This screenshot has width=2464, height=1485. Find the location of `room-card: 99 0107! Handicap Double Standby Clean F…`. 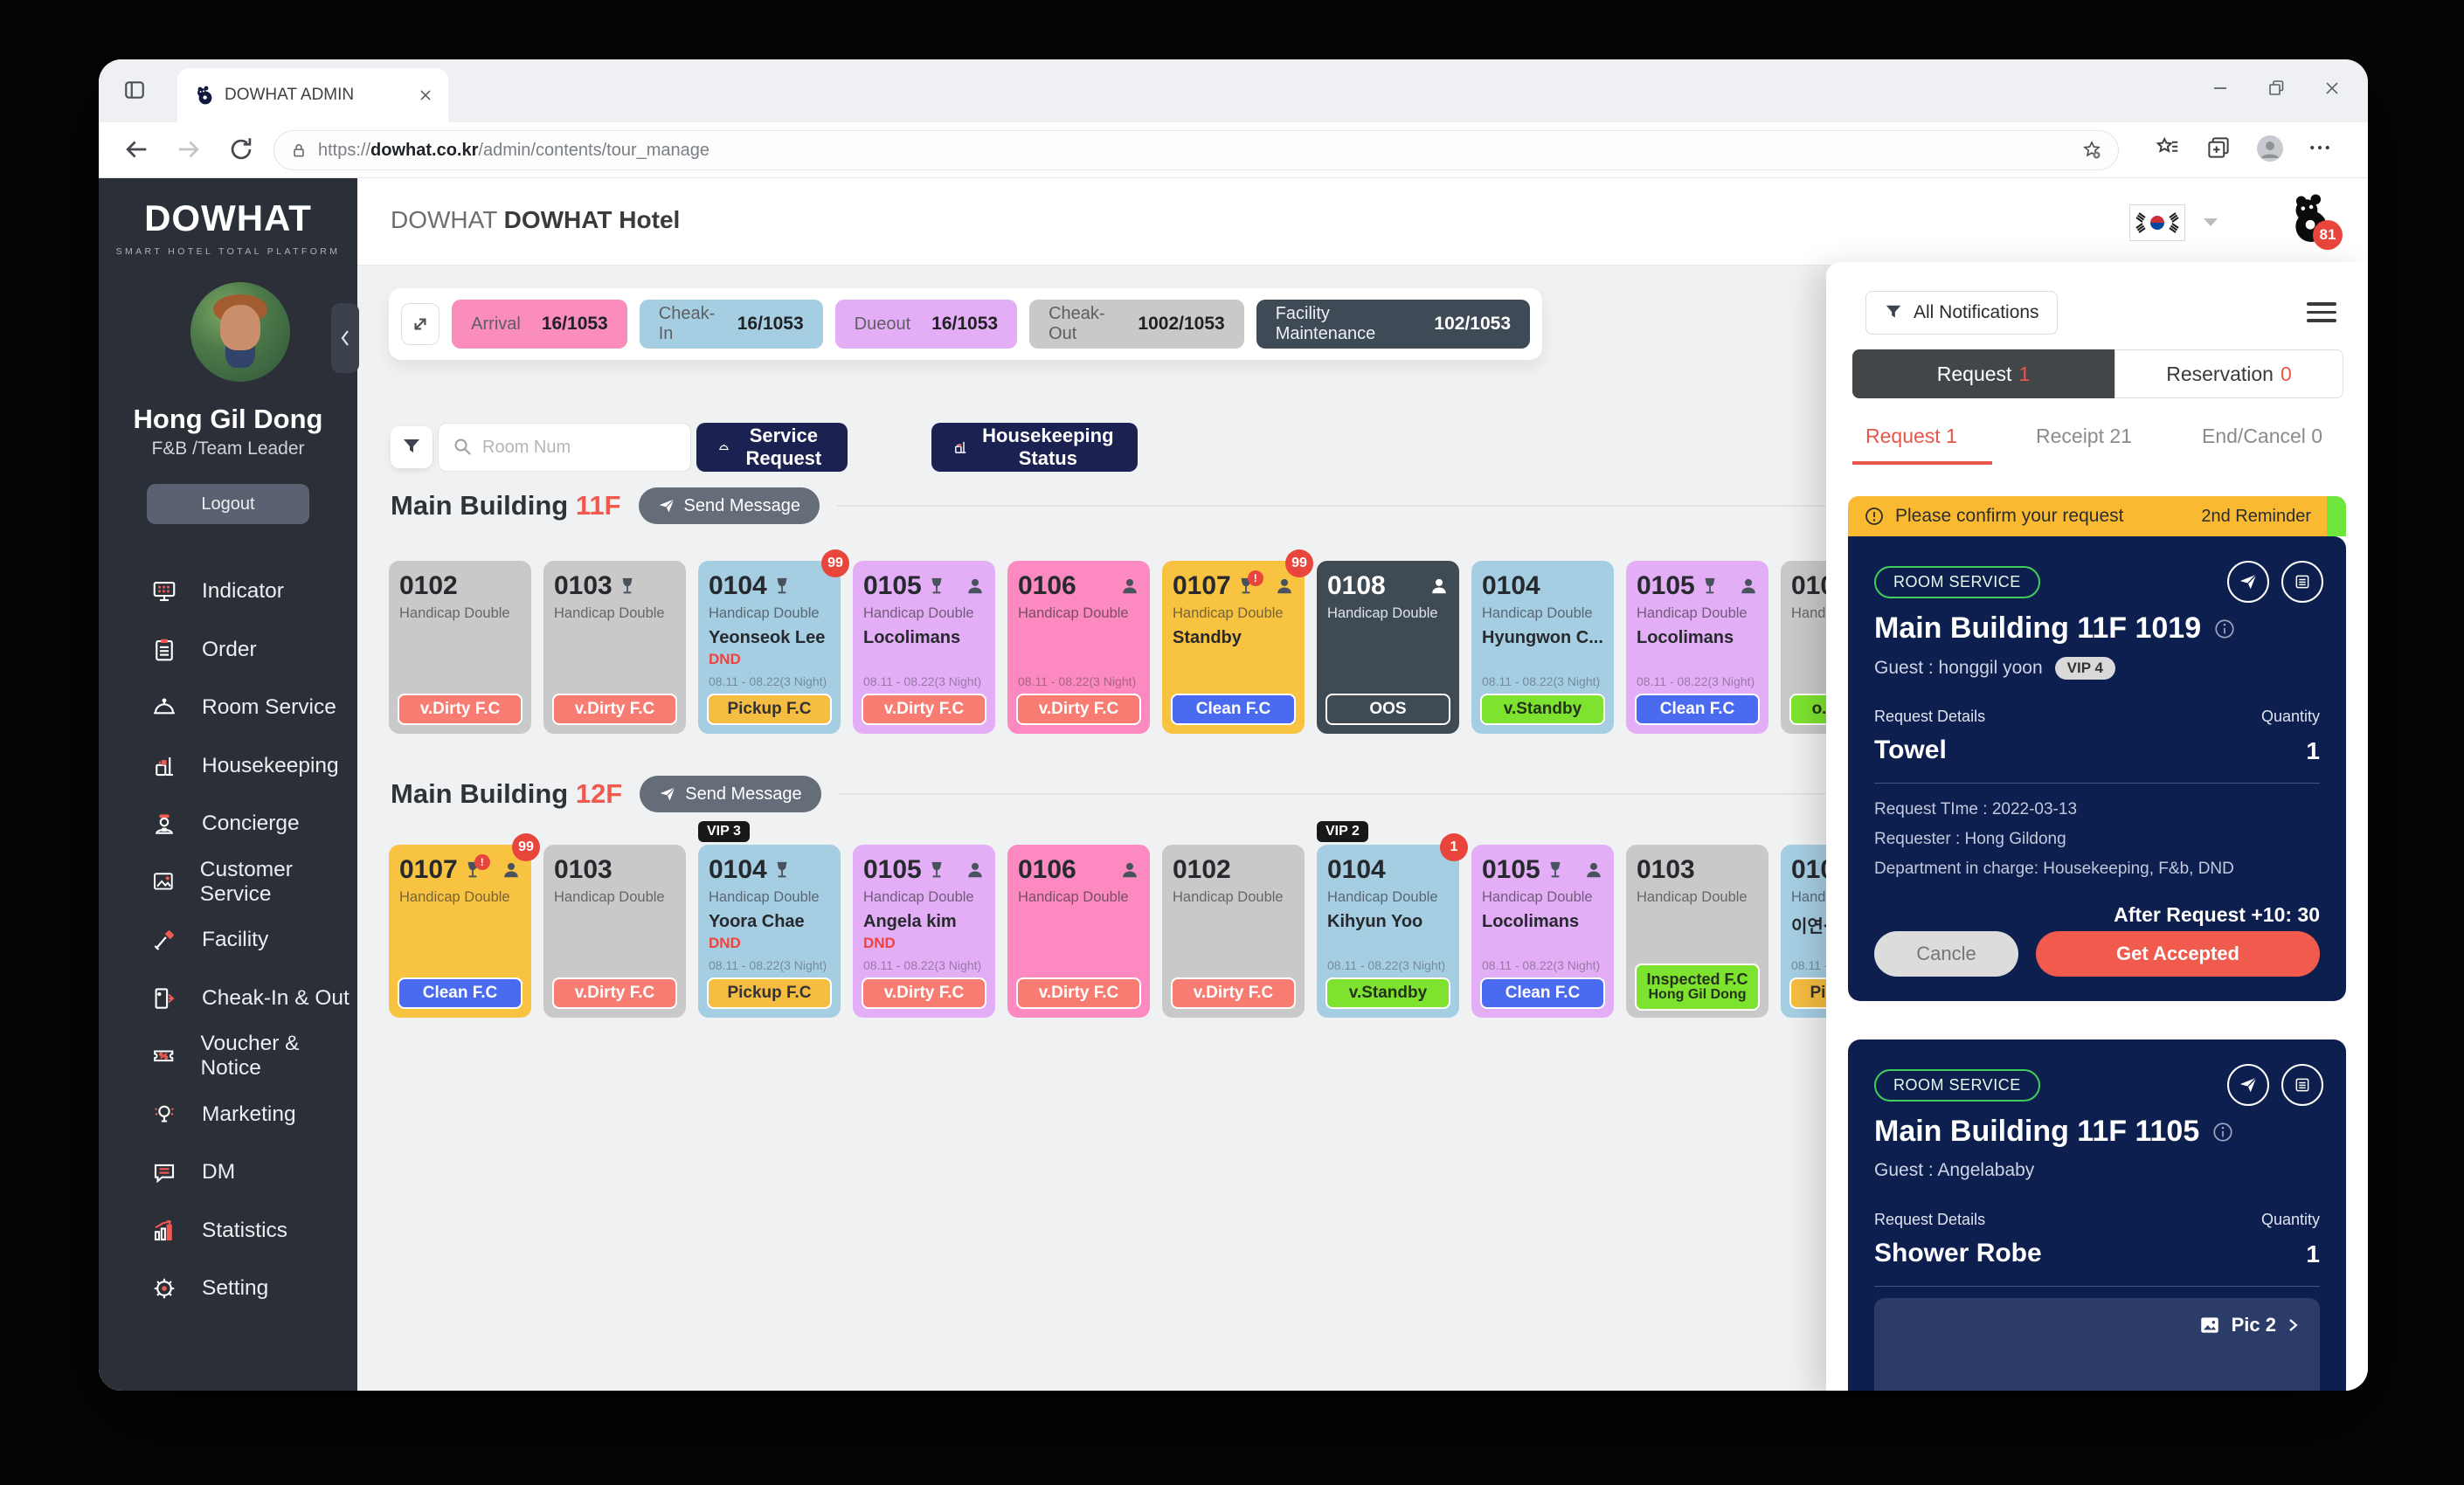

room-card: 99 0107! Handicap Double Standby Clean F… is located at coordinates (1237, 641).